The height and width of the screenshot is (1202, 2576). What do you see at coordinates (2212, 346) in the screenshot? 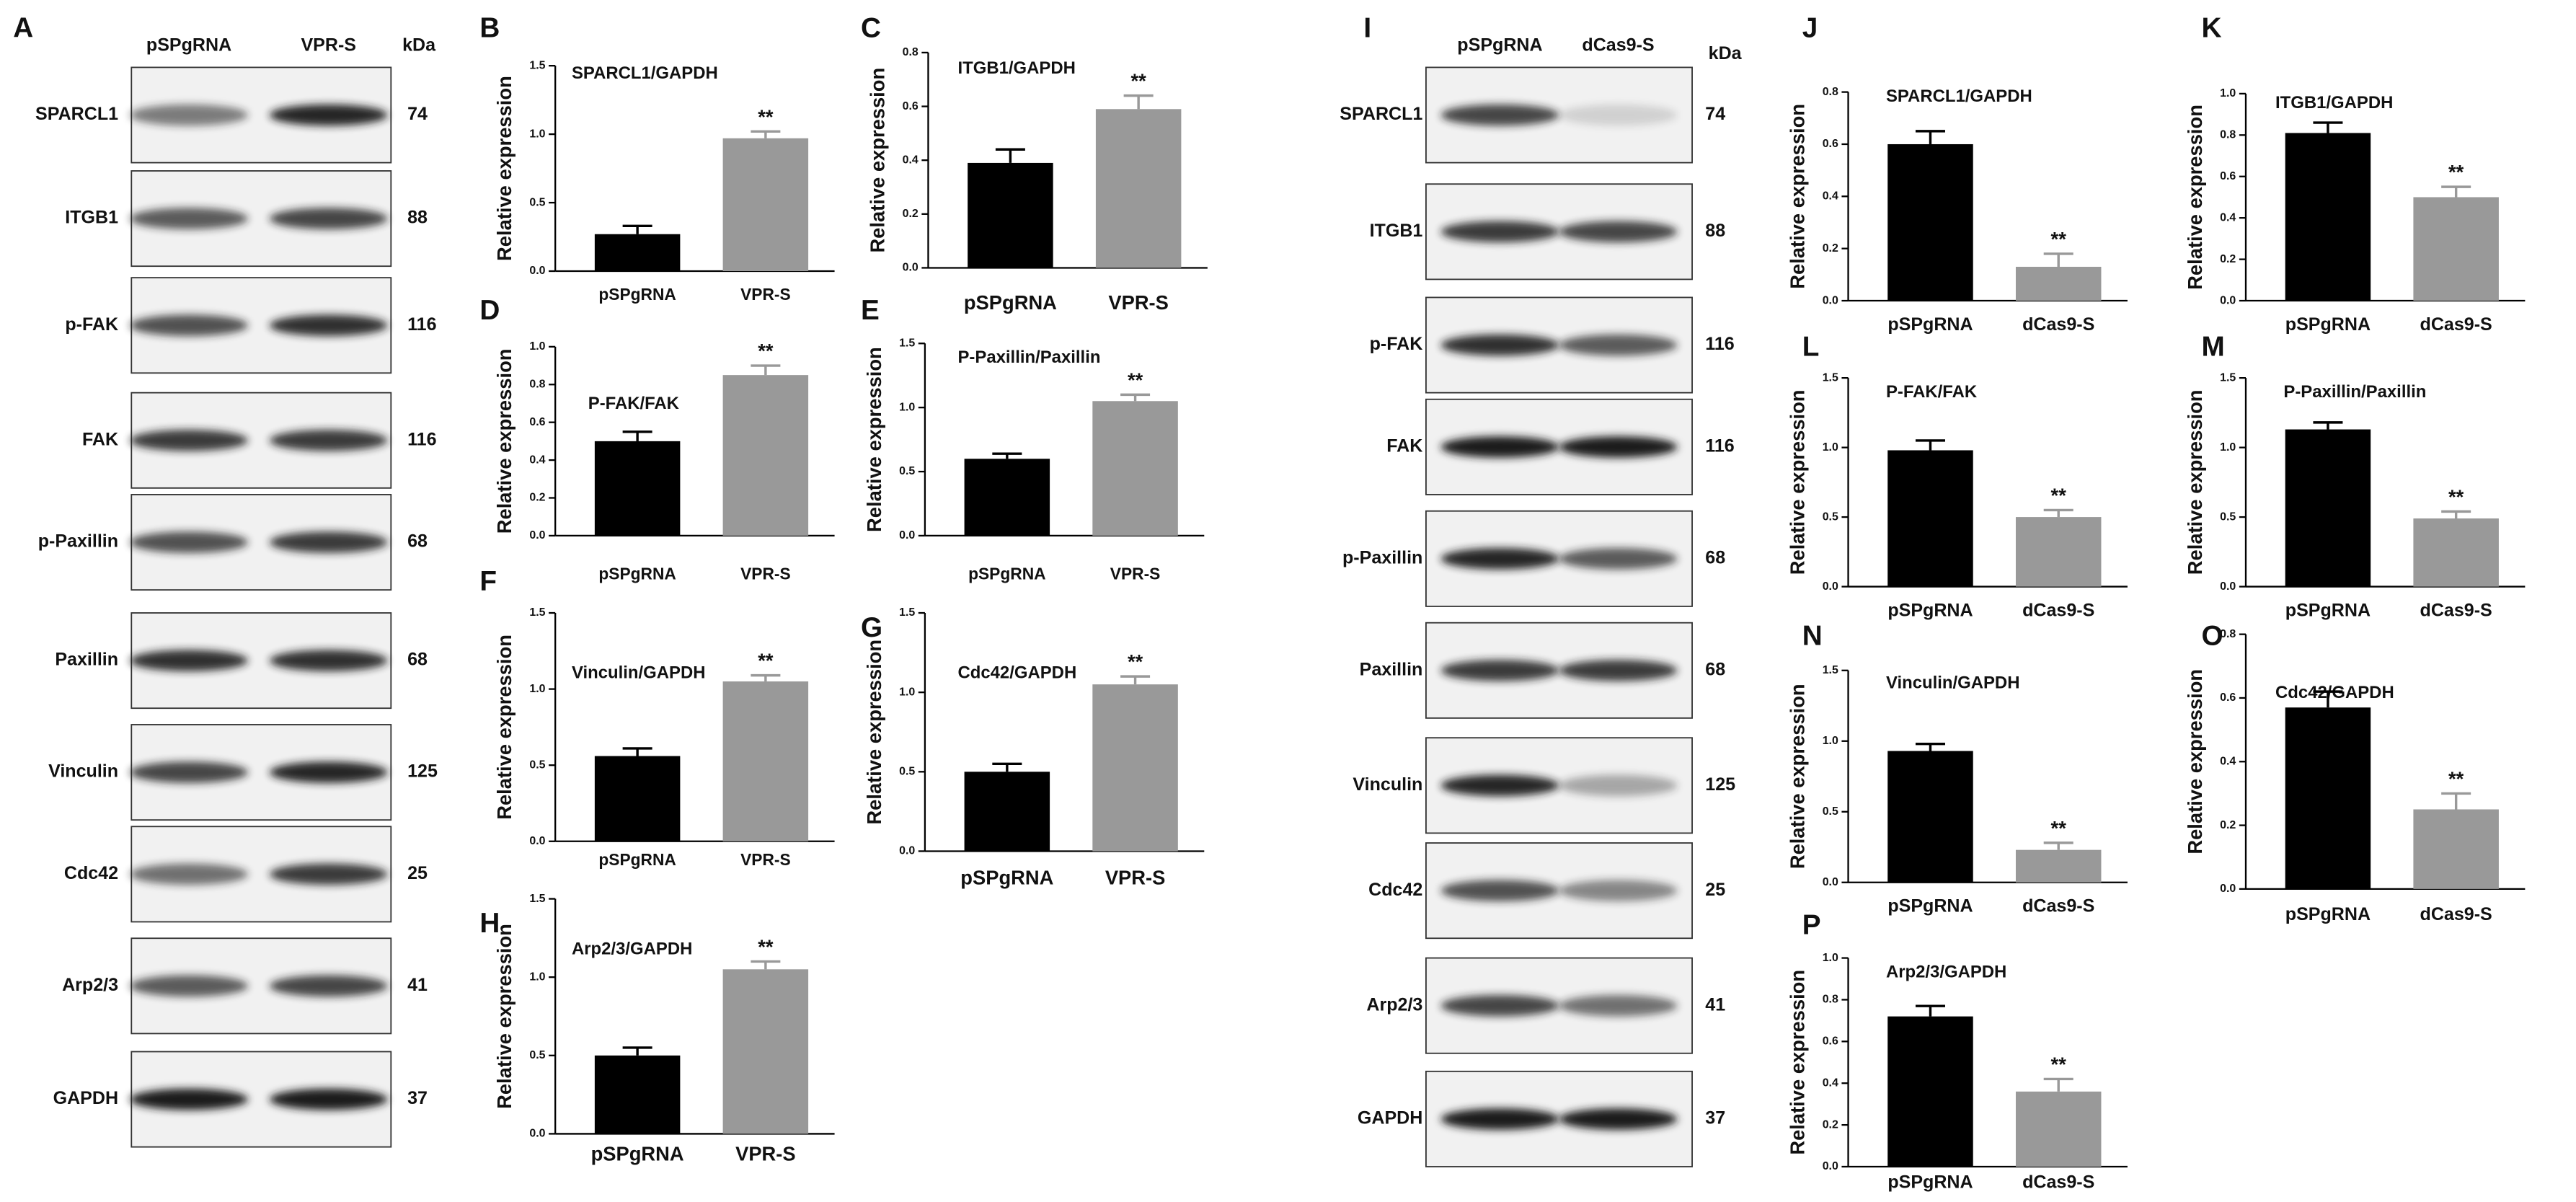
I see `panel-letter: M` at bounding box center [2212, 346].